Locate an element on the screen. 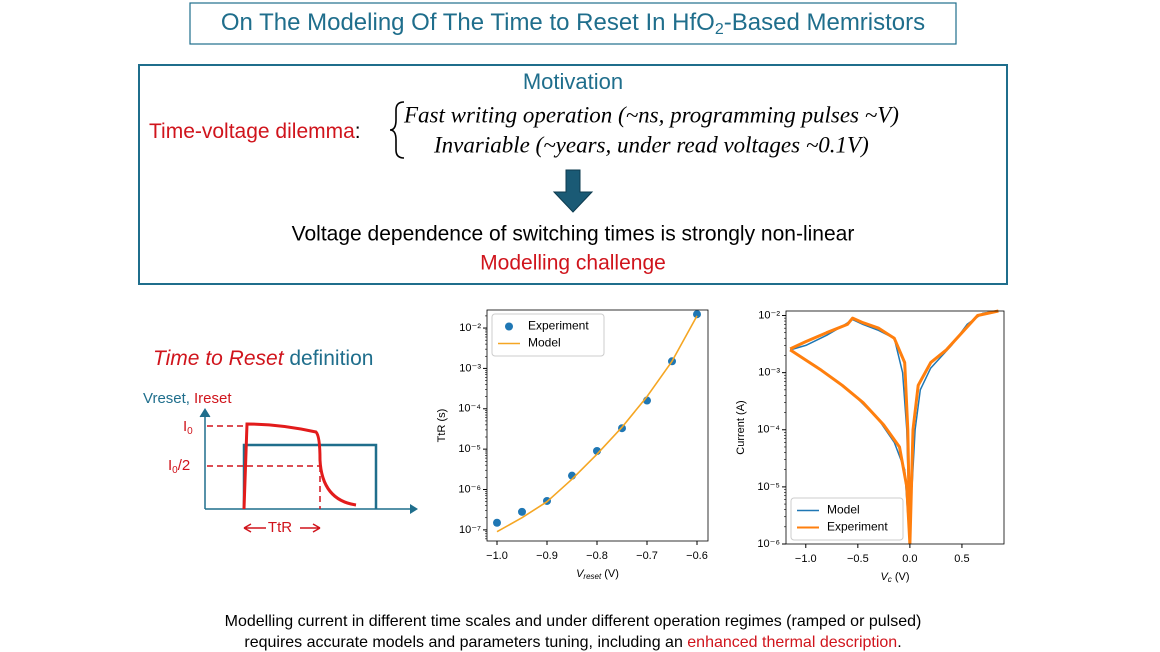 The height and width of the screenshot is (652, 1160). x-axis-label: Vc (V) is located at coordinates (894, 577).